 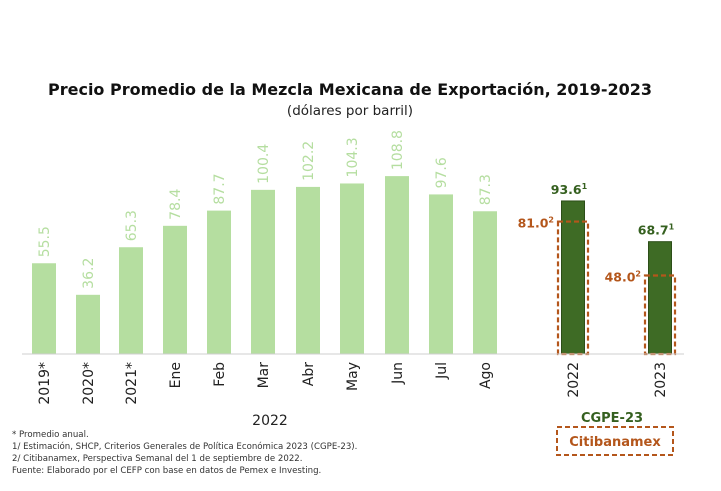 What do you see at coordinates (612, 418) in the screenshot?
I see `legend-cgpe: CGPE-23` at bounding box center [612, 418].